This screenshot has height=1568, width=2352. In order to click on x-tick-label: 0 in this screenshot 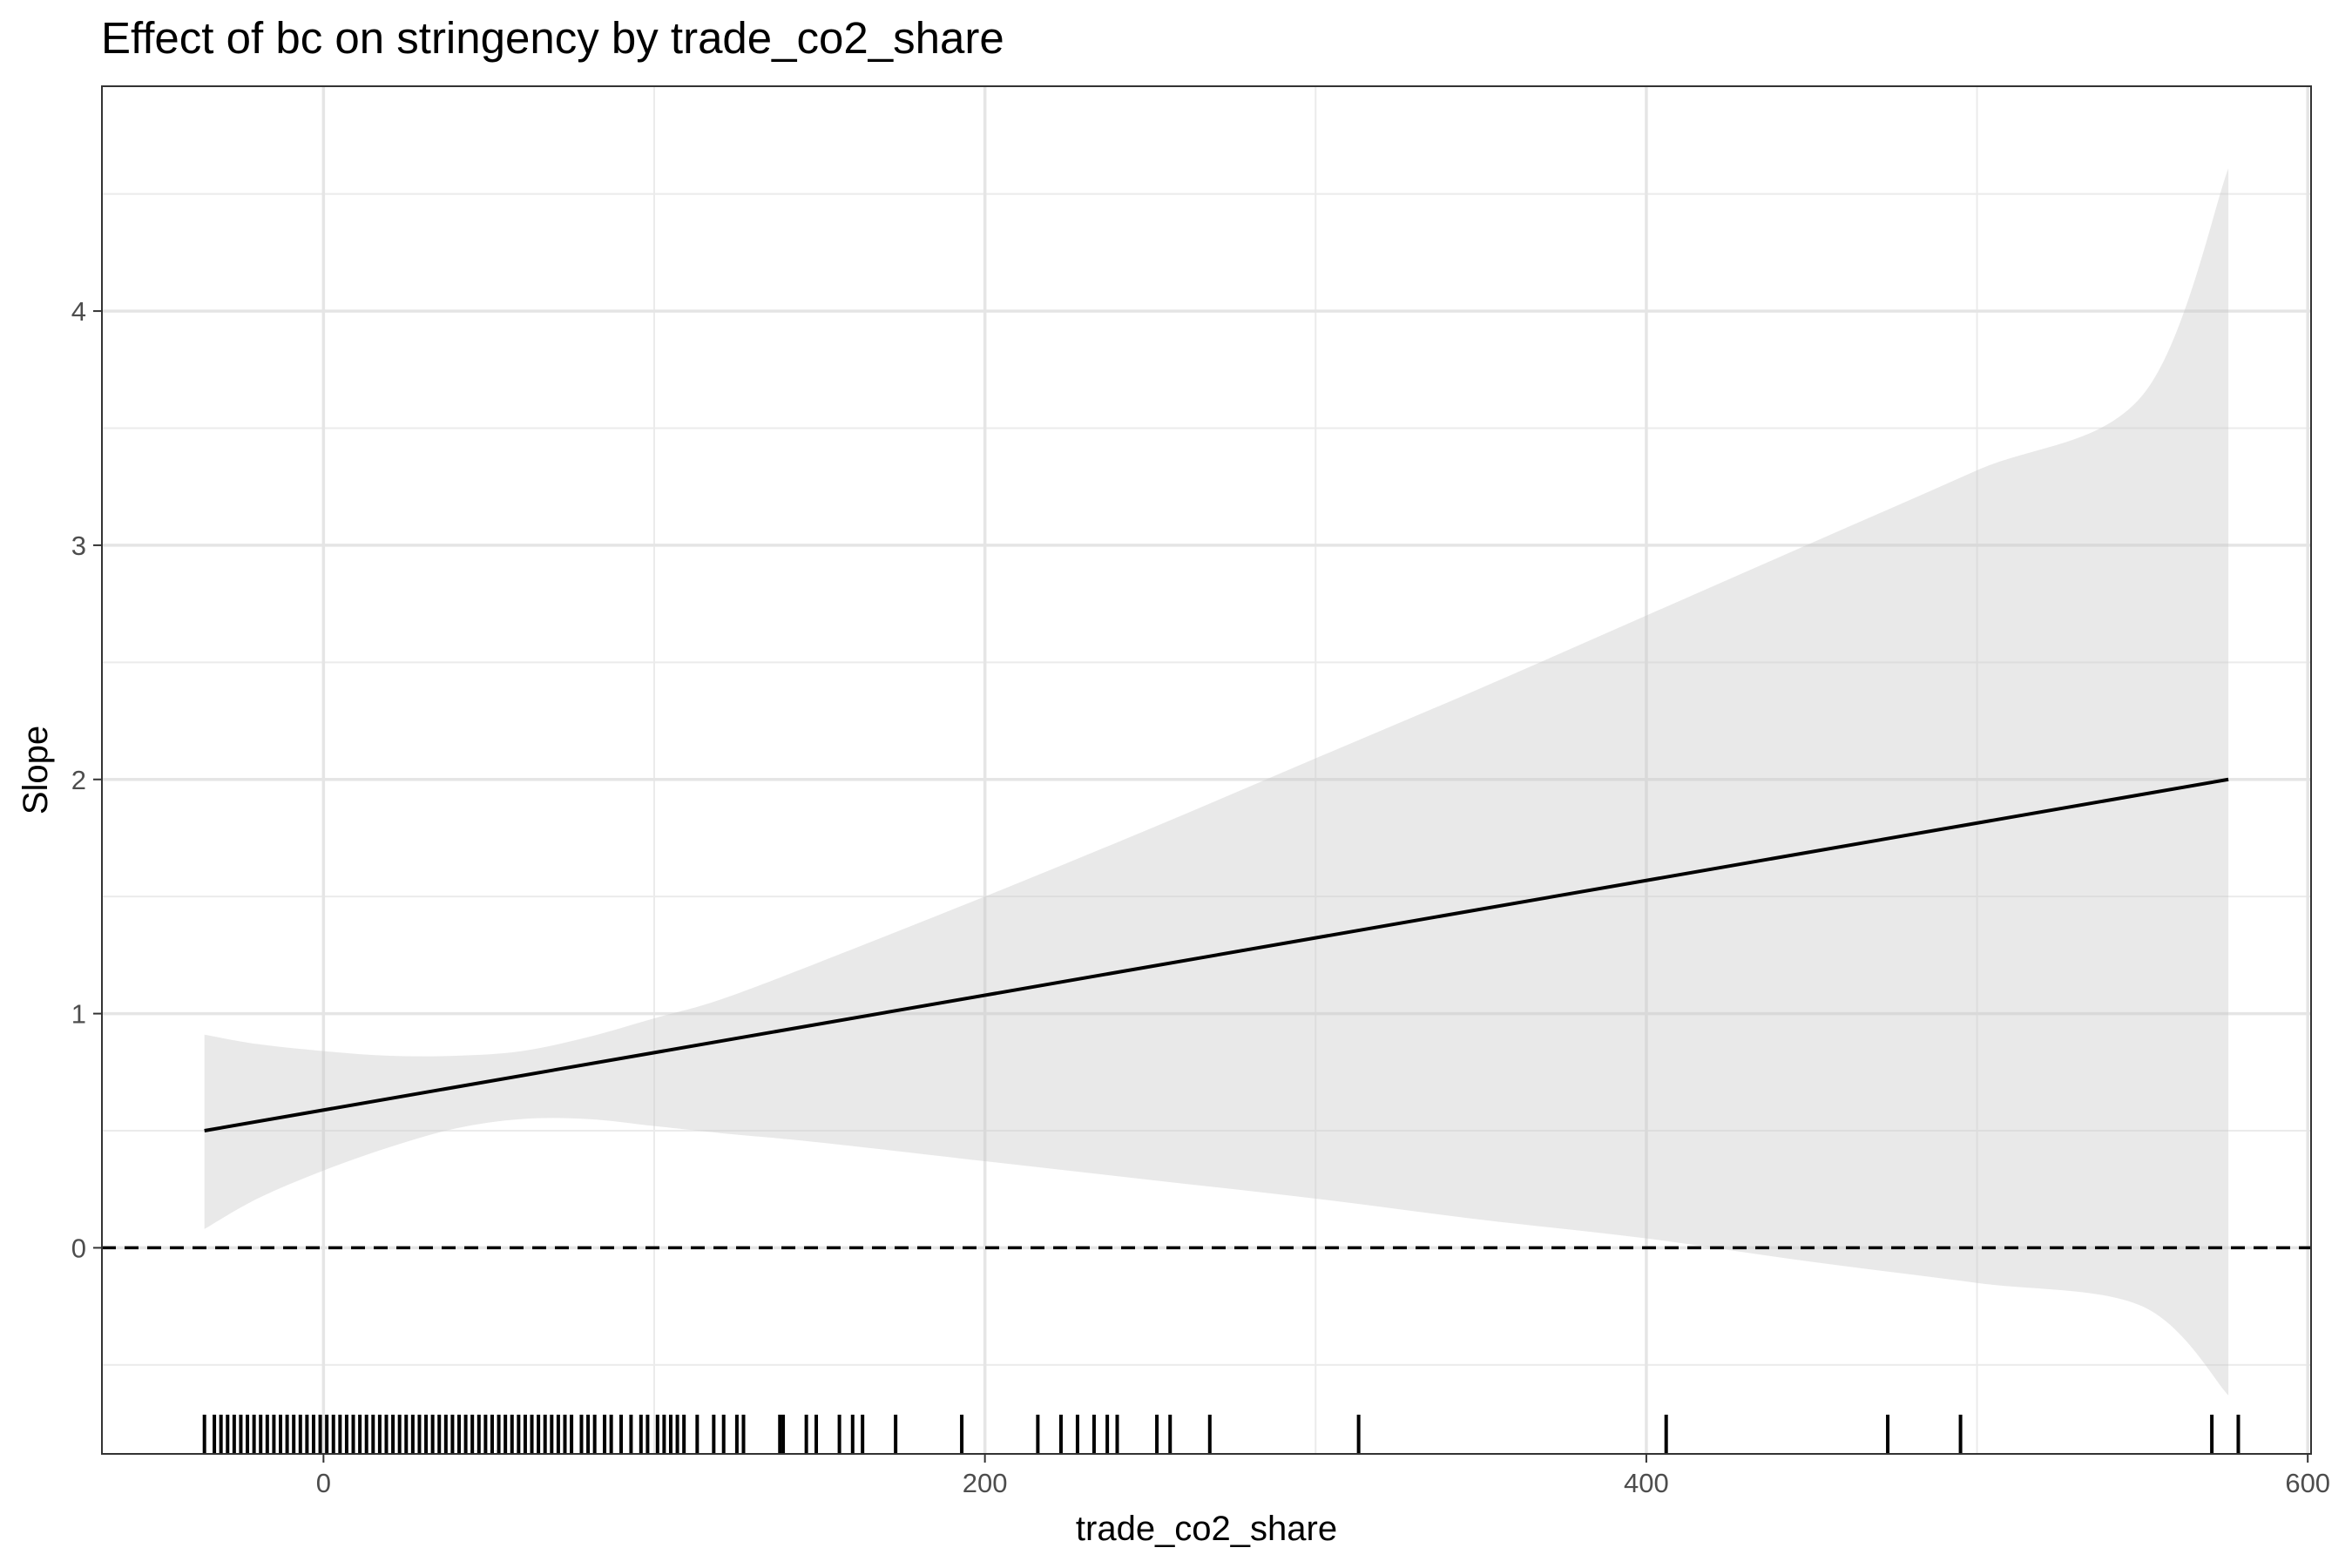, I will do `click(324, 1483)`.